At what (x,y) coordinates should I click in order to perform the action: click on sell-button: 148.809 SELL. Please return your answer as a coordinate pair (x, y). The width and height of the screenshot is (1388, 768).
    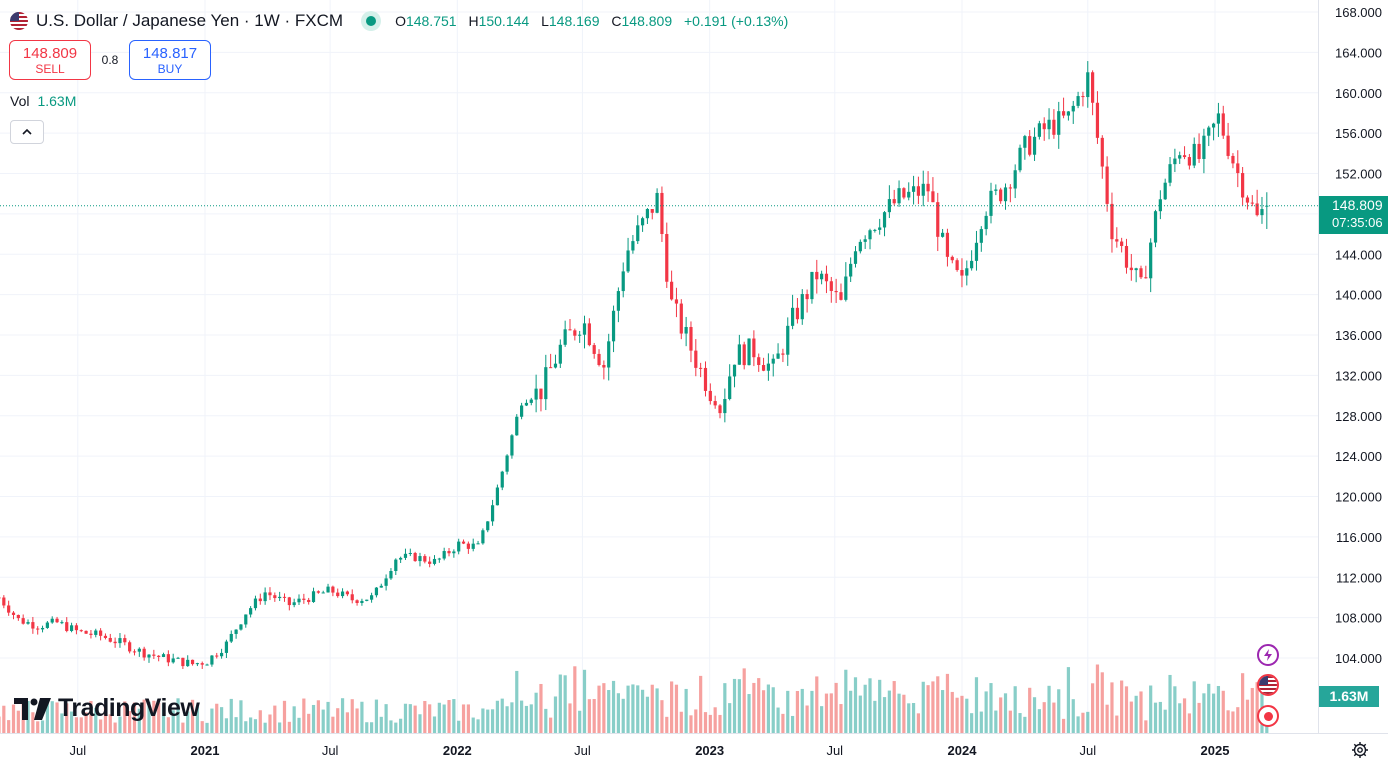
    Looking at the image, I should click on (50, 60).